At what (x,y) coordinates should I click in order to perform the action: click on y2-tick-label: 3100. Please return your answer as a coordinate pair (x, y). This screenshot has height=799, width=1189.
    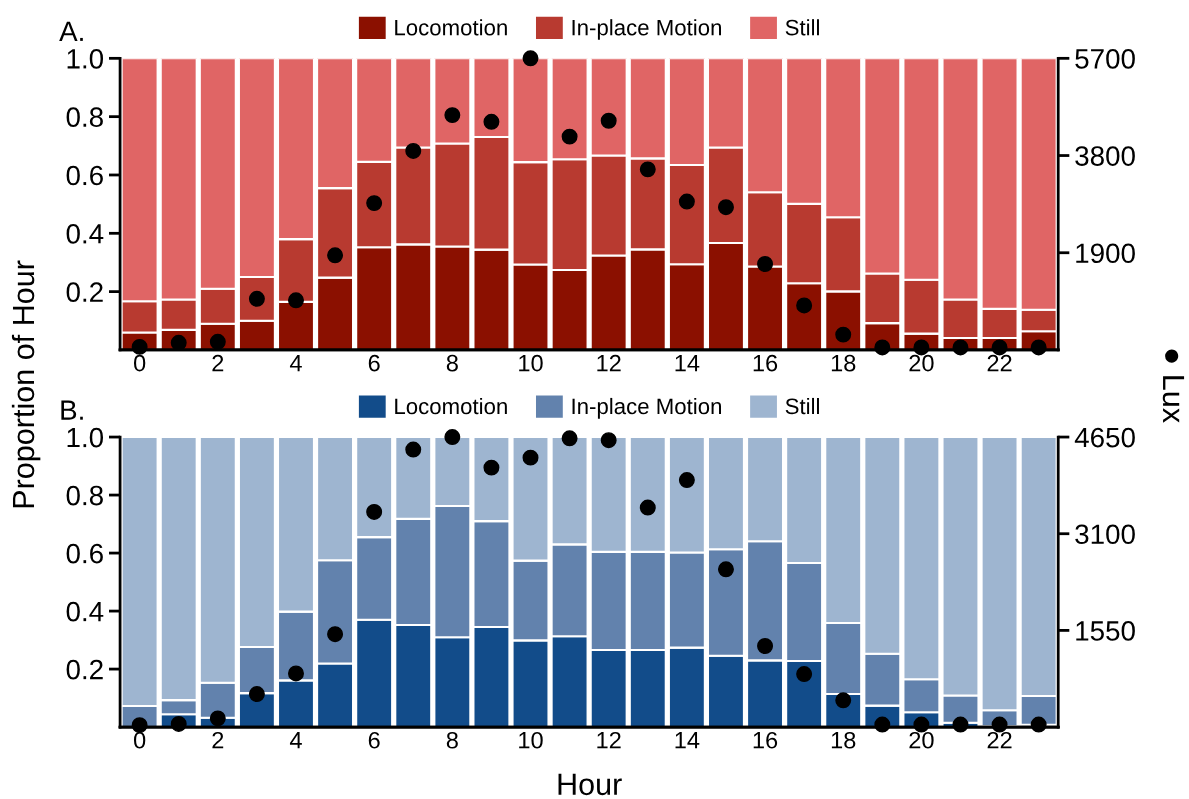
    Looking at the image, I should click on (1105, 534).